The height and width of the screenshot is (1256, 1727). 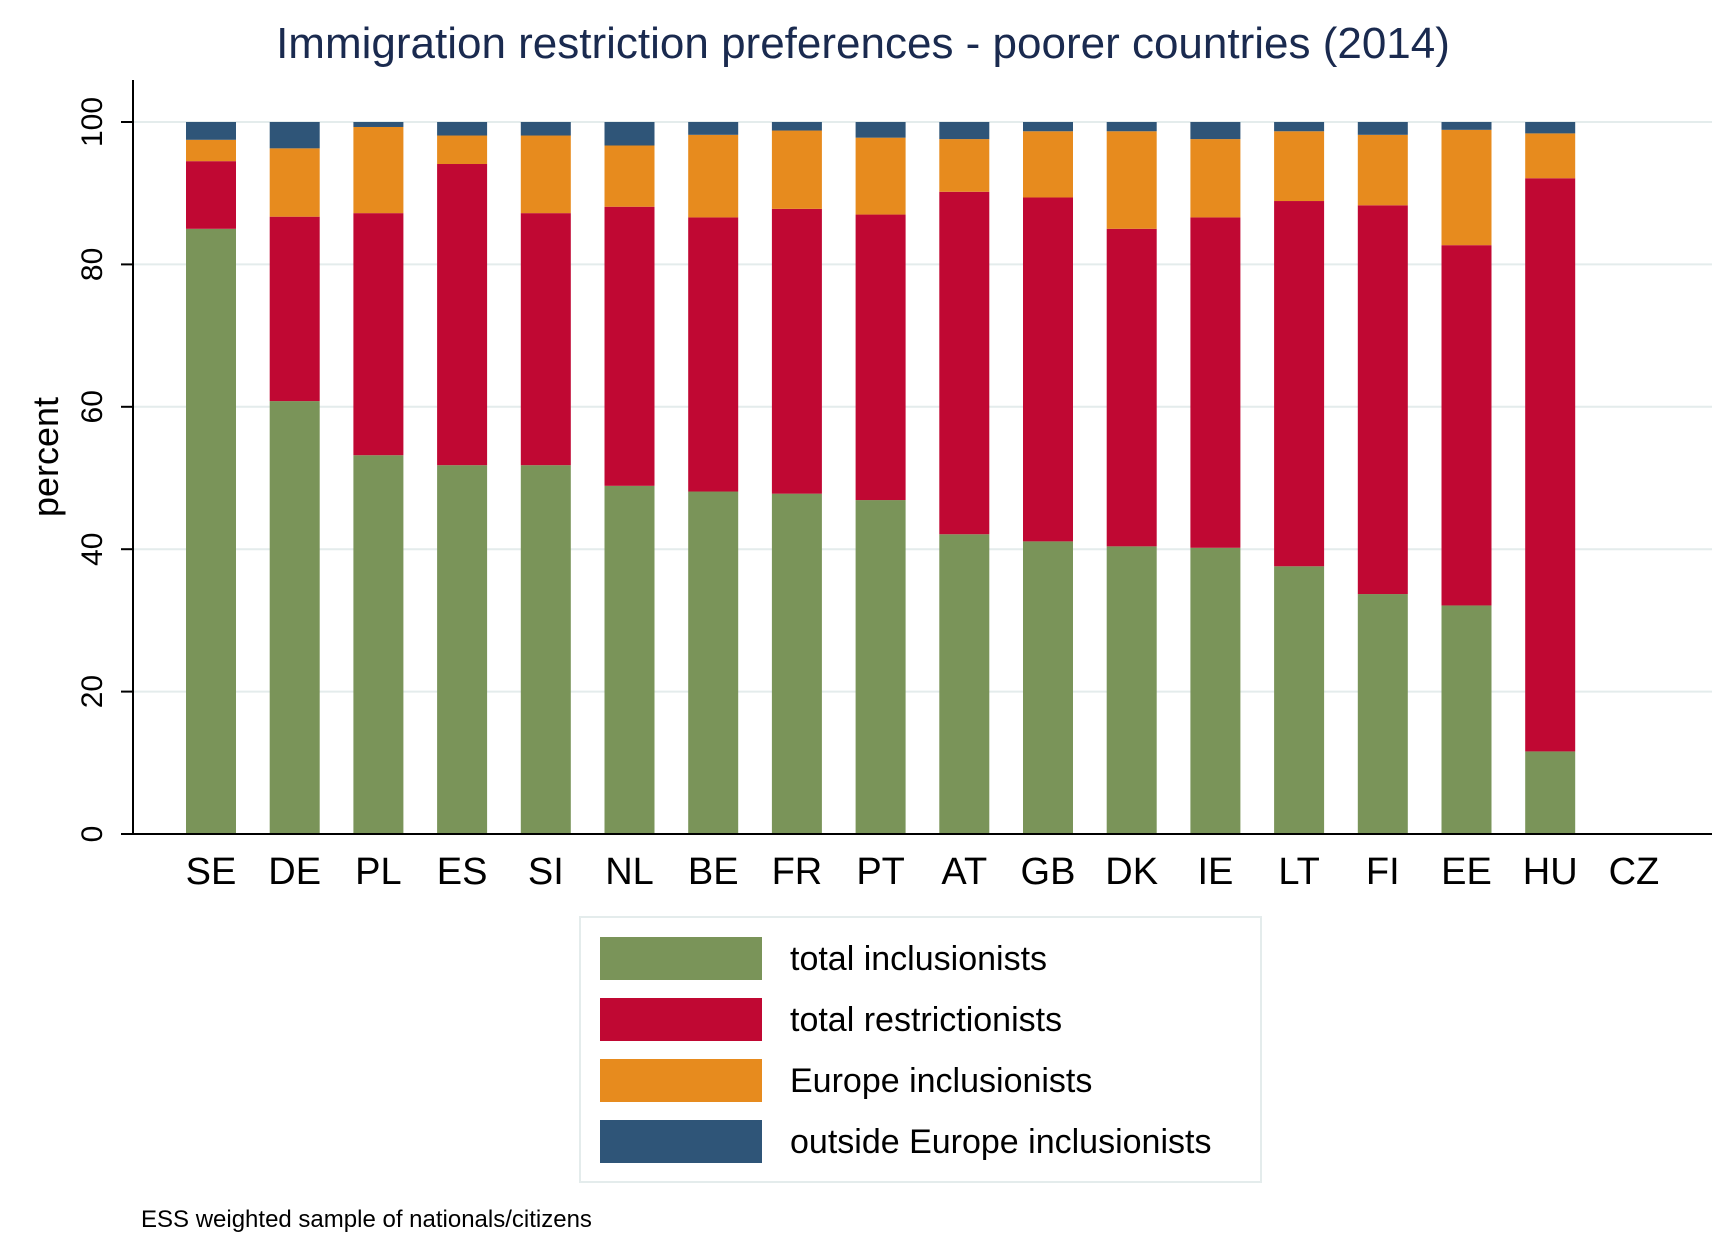 What do you see at coordinates (964, 872) in the screenshot?
I see `x-tick-label: AT` at bounding box center [964, 872].